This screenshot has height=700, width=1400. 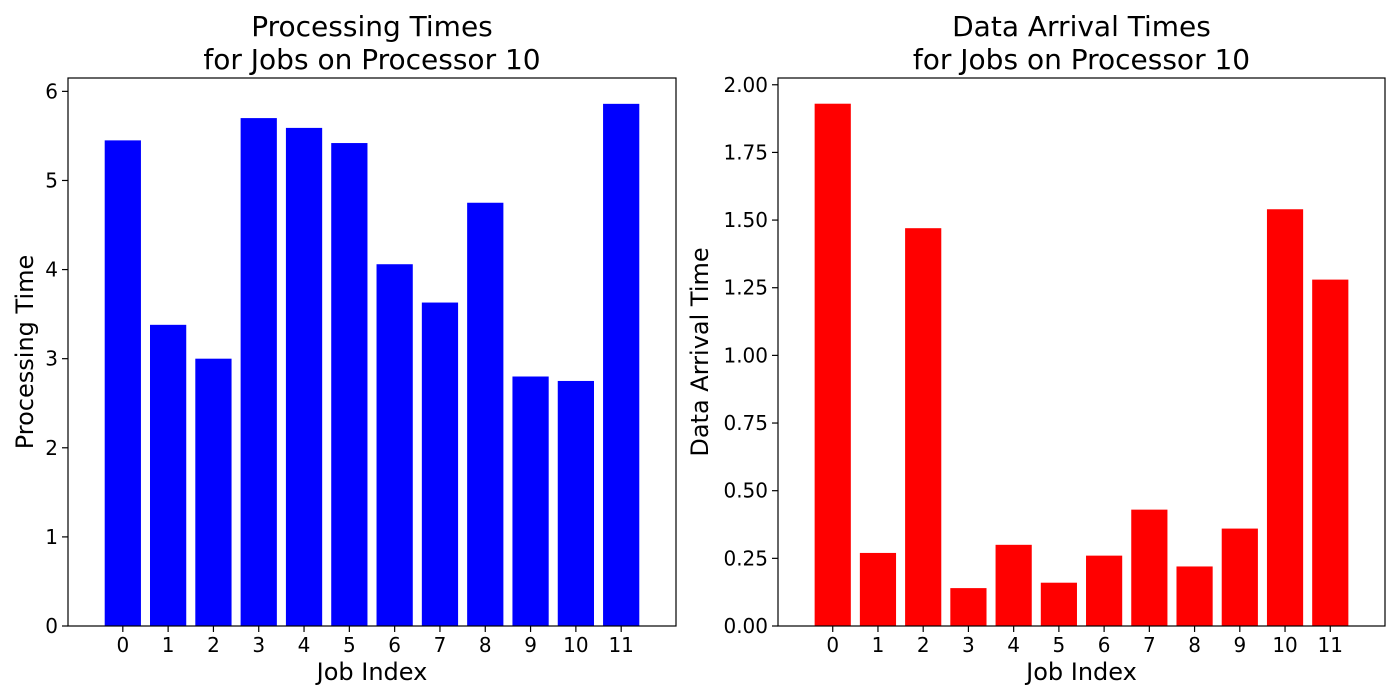 I want to click on y-tick-label: 5, so click(x=51, y=180).